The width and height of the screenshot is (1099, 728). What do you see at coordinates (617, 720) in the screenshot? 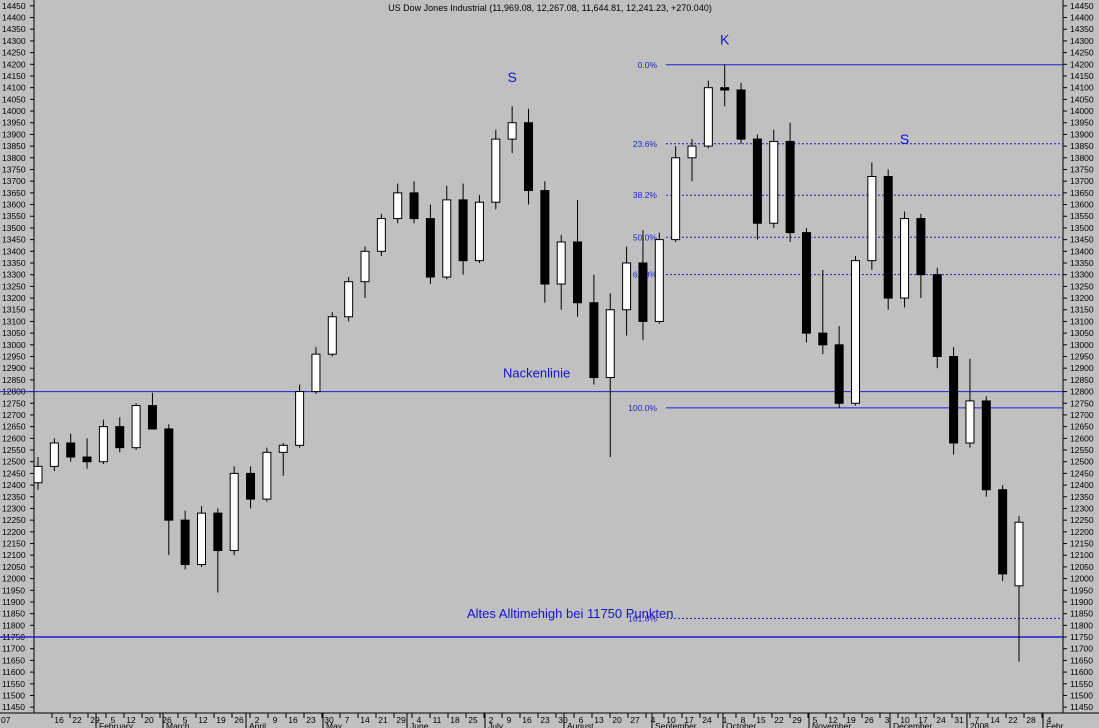
I see `x-tick-label: 20` at bounding box center [617, 720].